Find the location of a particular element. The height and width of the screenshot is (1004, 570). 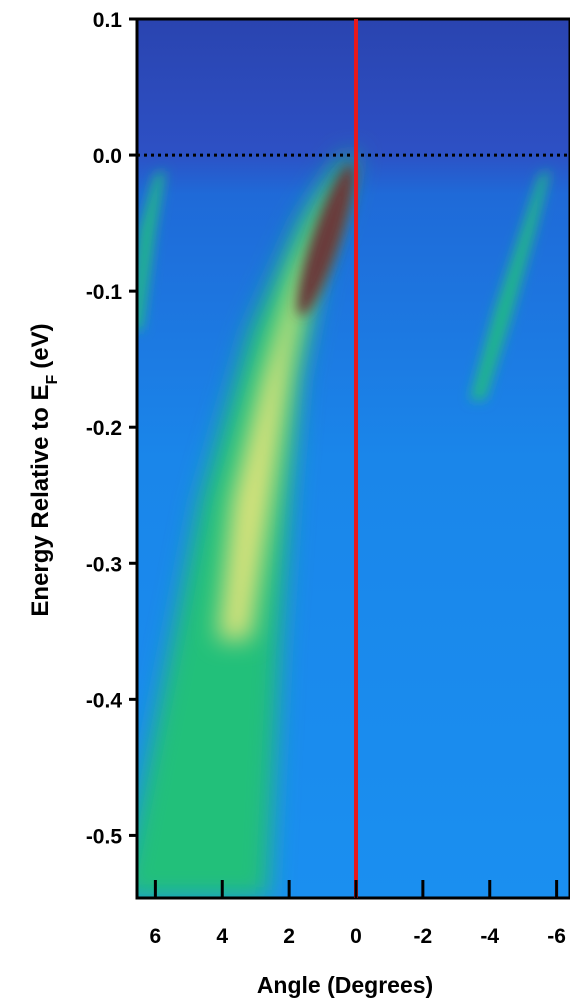

x-tick-label: 2 is located at coordinates (289, 936).